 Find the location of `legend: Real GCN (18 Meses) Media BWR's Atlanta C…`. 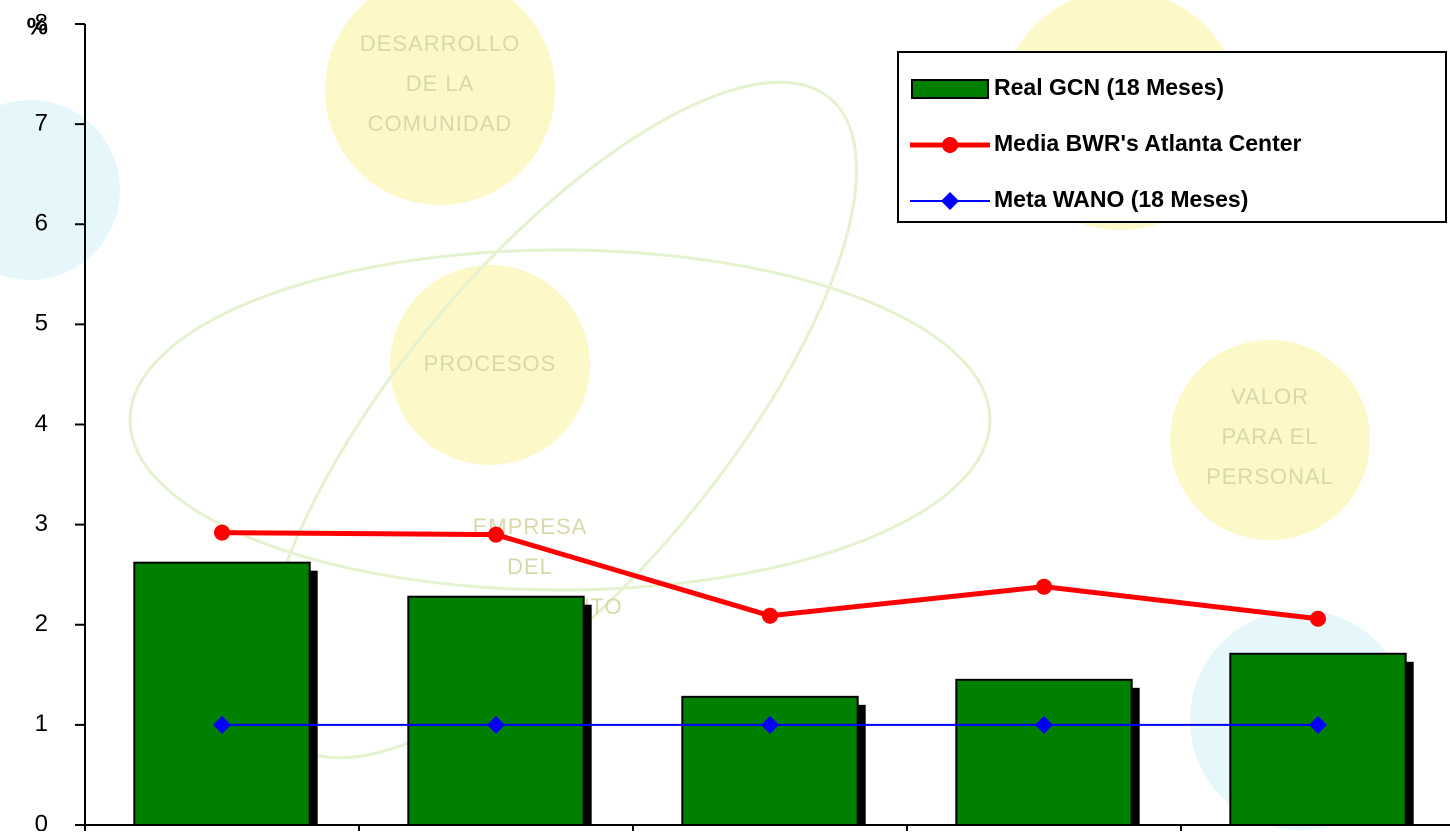

legend: Real GCN (18 Meses) Media BWR's Atlanta C… is located at coordinates (1172, 137).